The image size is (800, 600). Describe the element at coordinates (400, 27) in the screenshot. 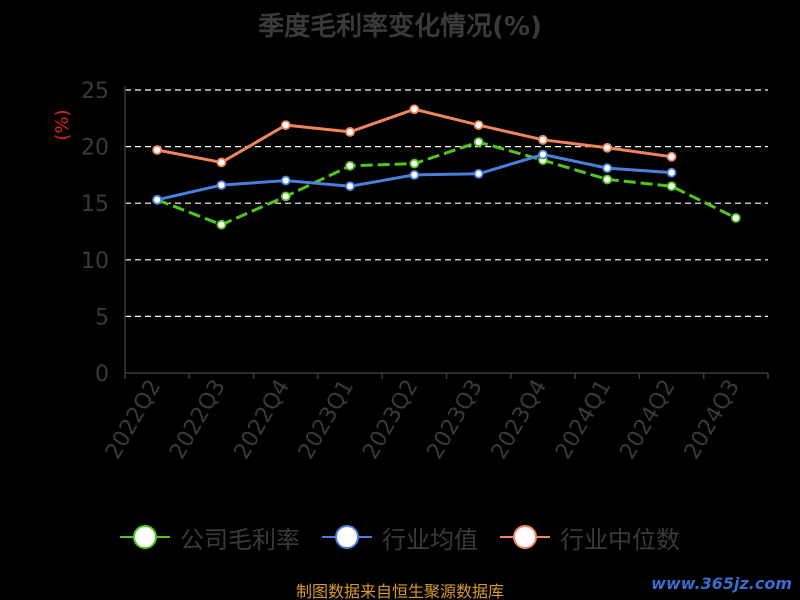

I see `chart-title: 季度毛利率变化情况(%)` at that location.